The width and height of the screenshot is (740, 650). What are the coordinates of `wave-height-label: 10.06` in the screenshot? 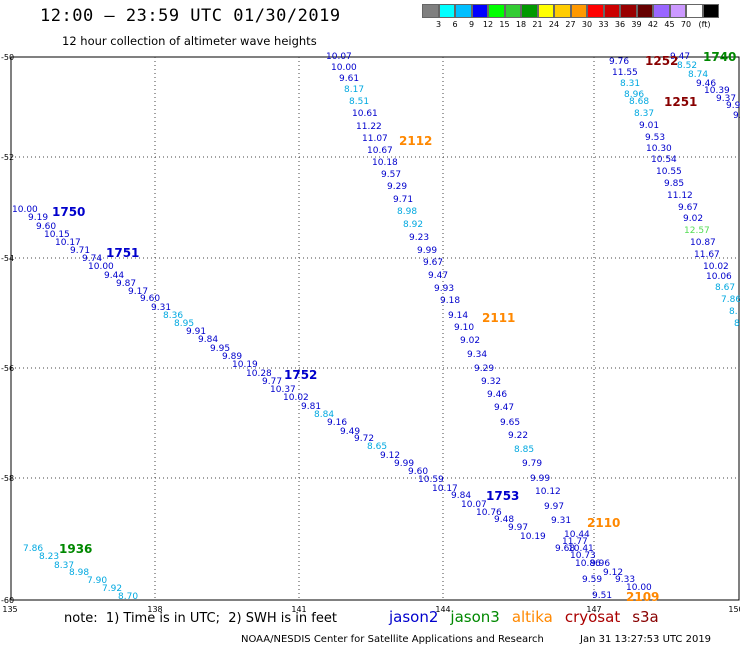 It's located at (719, 277).